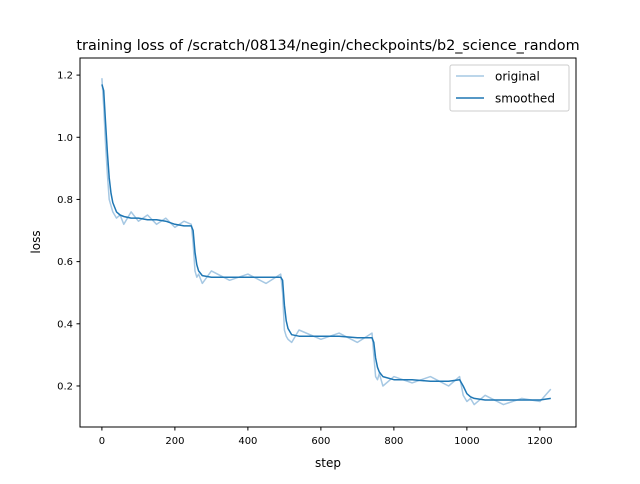  What do you see at coordinates (320, 441) in the screenshot?
I see `x-tick-label: 600` at bounding box center [320, 441].